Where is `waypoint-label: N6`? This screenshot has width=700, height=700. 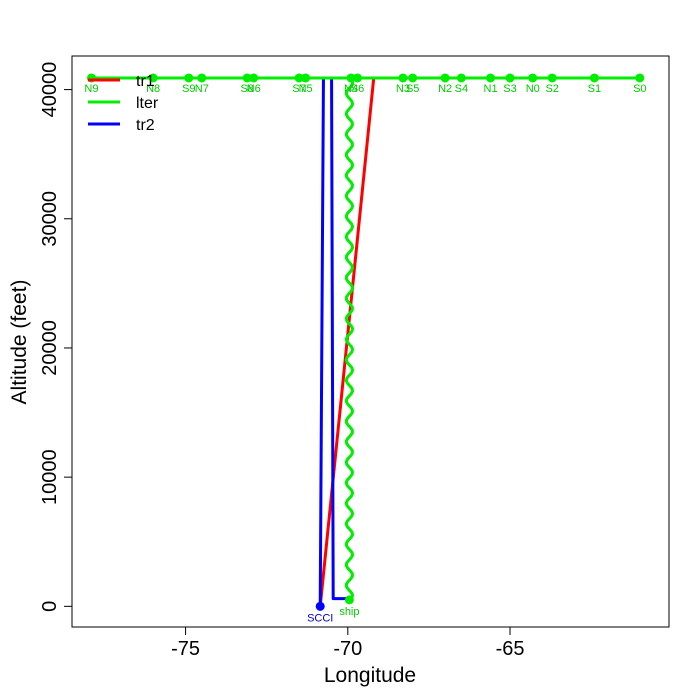 waypoint-label: N6 is located at coordinates (254, 89).